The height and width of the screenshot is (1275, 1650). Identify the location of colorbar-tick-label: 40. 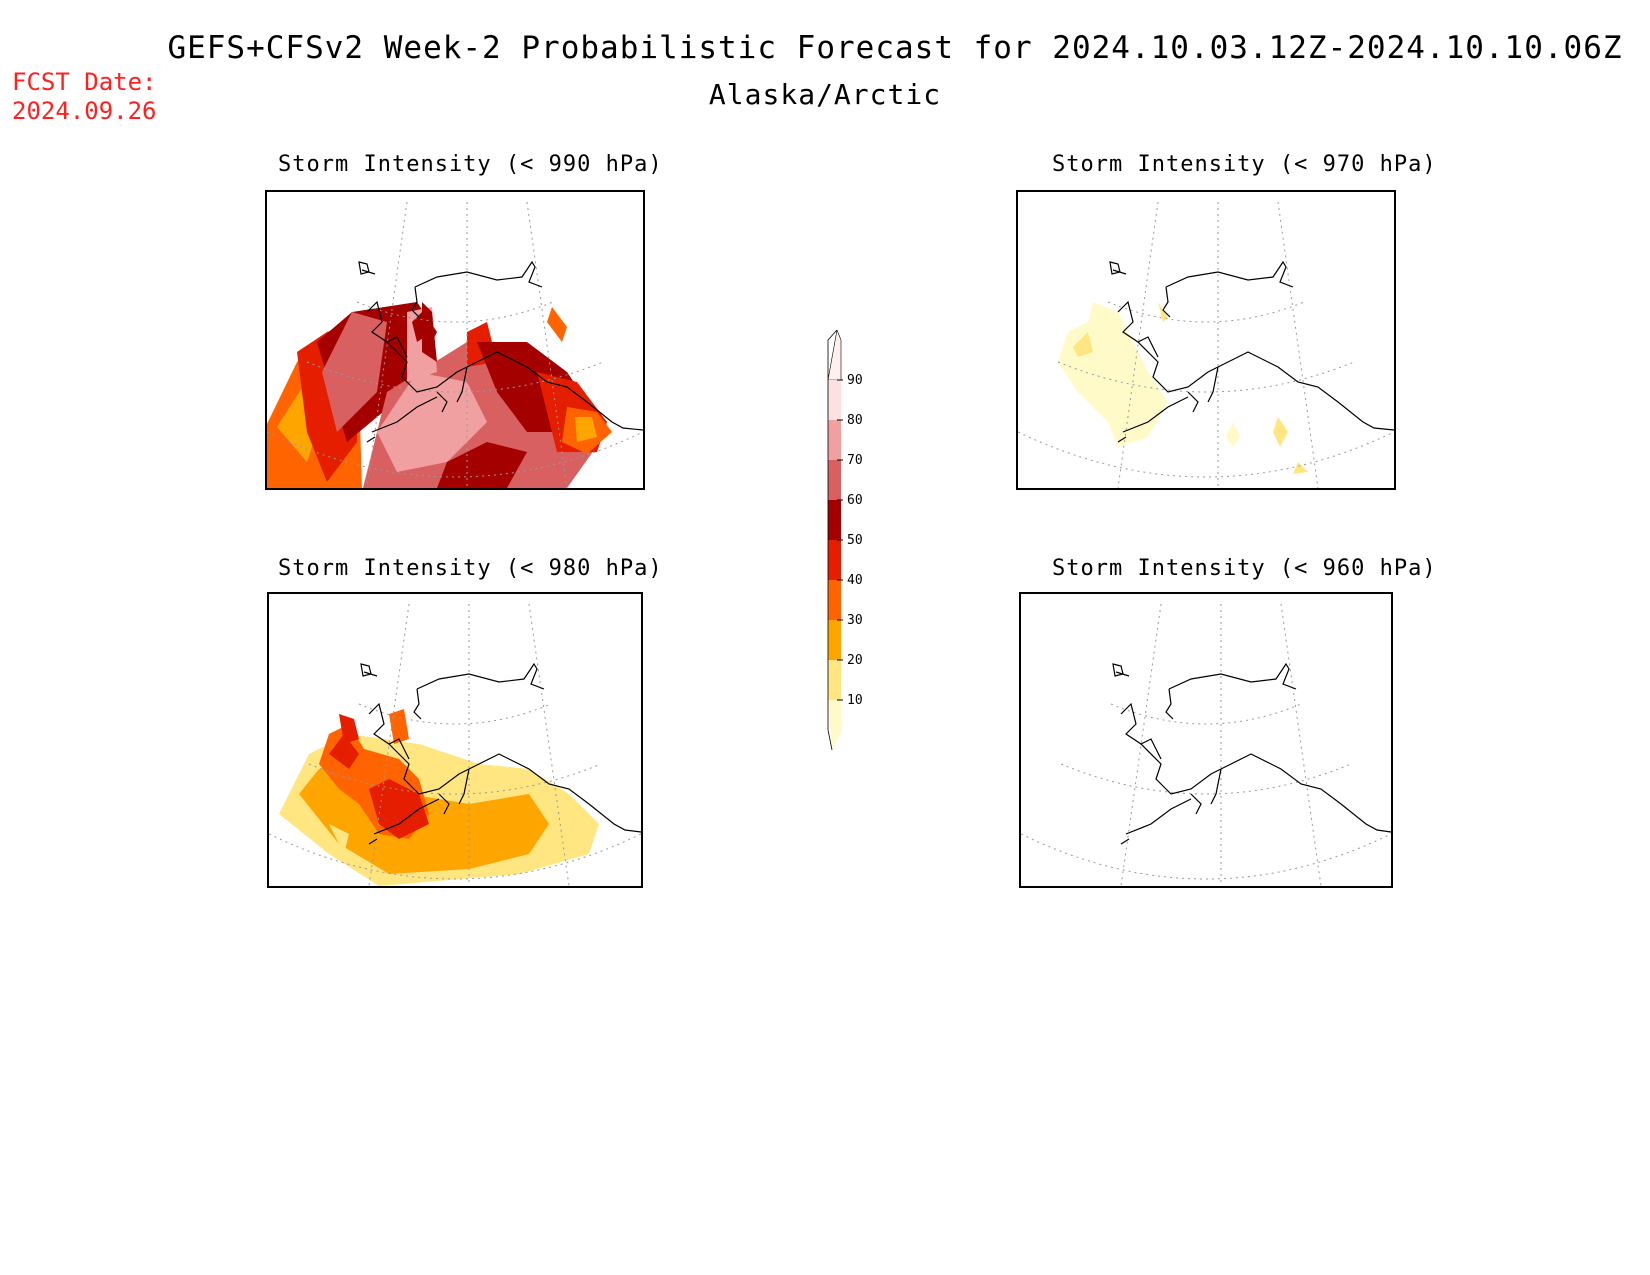
(855, 580).